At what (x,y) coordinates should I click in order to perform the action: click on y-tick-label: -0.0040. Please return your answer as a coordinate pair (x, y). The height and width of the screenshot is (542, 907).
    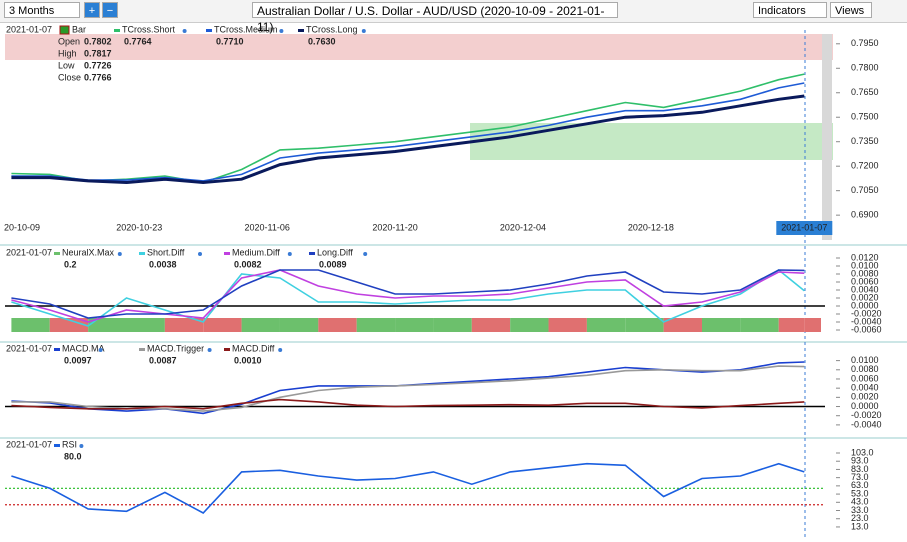
    Looking at the image, I should click on (866, 321).